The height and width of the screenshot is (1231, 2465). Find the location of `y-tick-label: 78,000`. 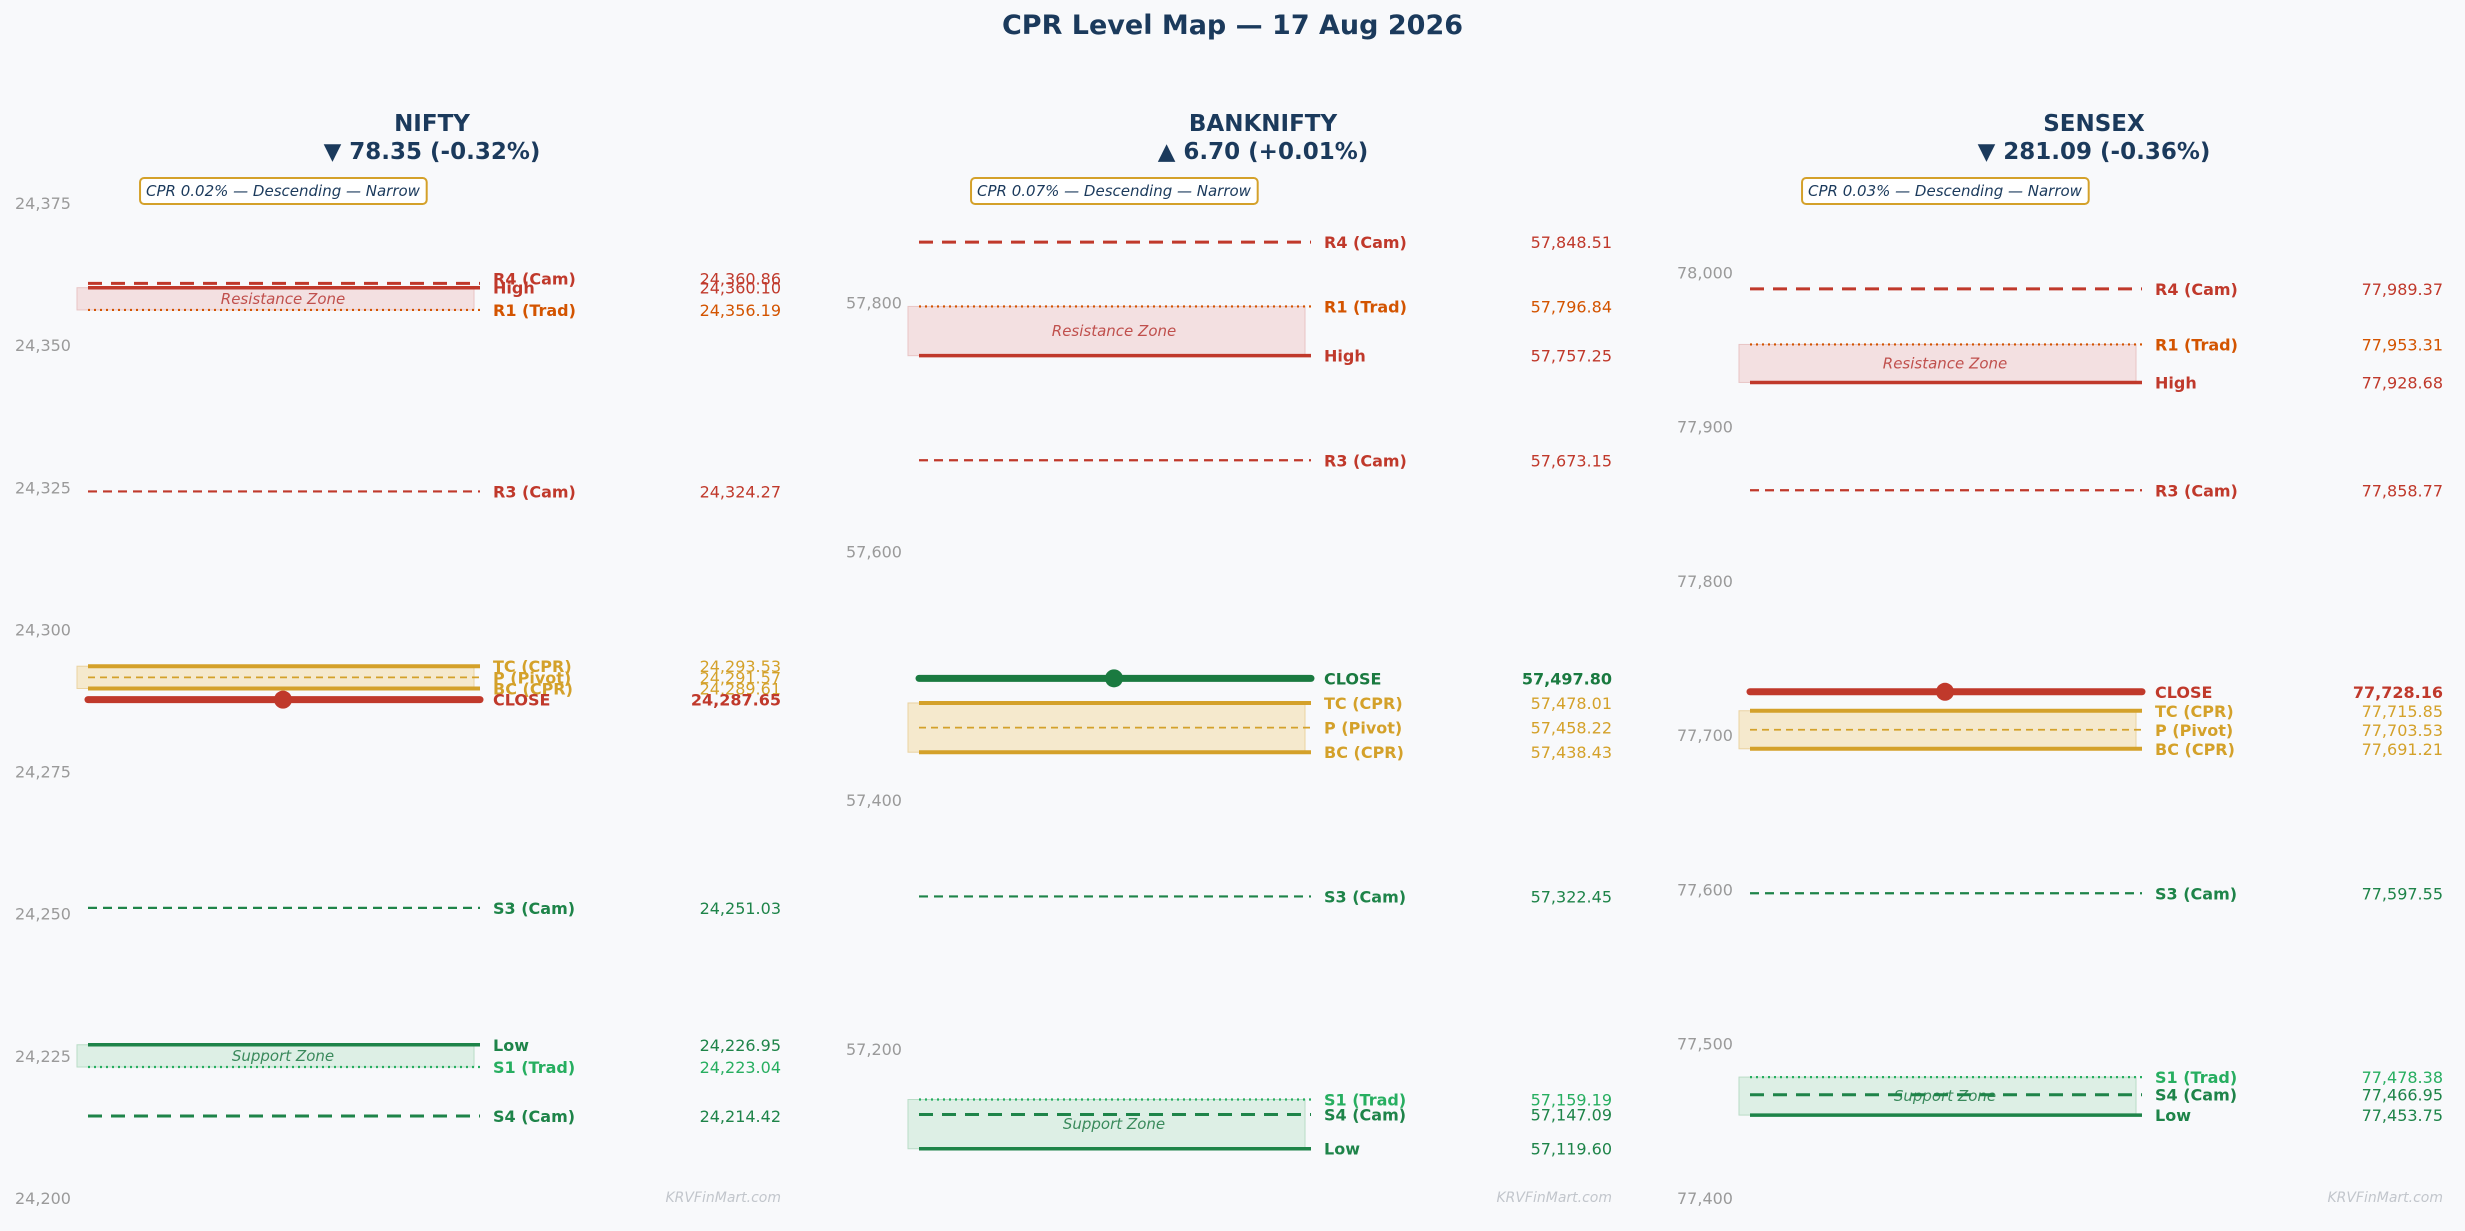

y-tick-label: 78,000 is located at coordinates (1705, 272).